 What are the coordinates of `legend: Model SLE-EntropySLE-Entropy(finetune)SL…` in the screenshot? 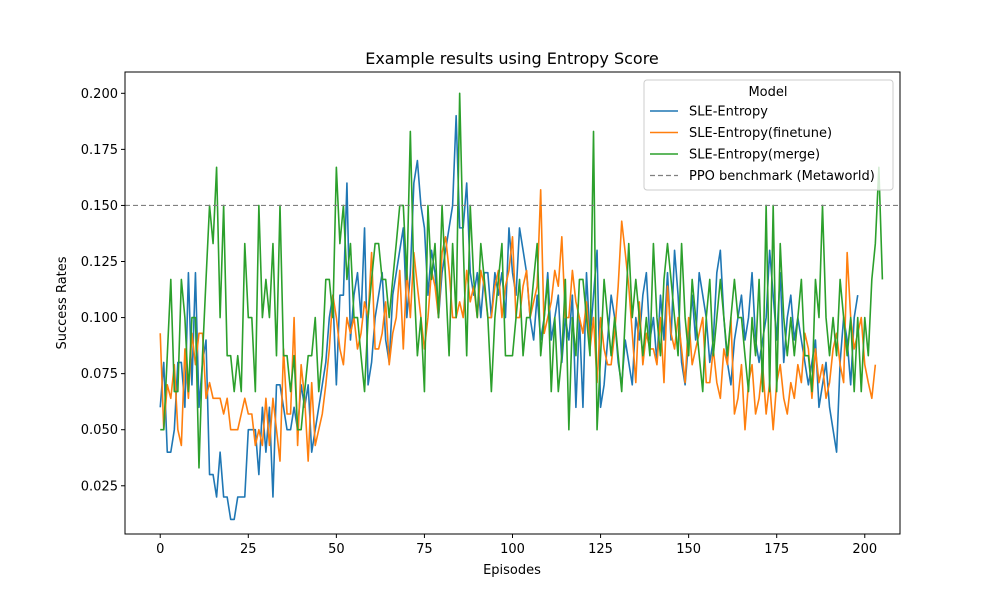 It's located at (768, 135).